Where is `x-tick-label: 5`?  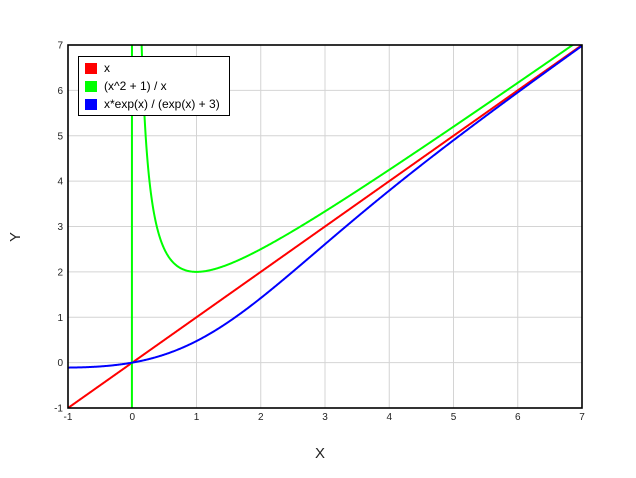 x-tick-label: 5 is located at coordinates (454, 417).